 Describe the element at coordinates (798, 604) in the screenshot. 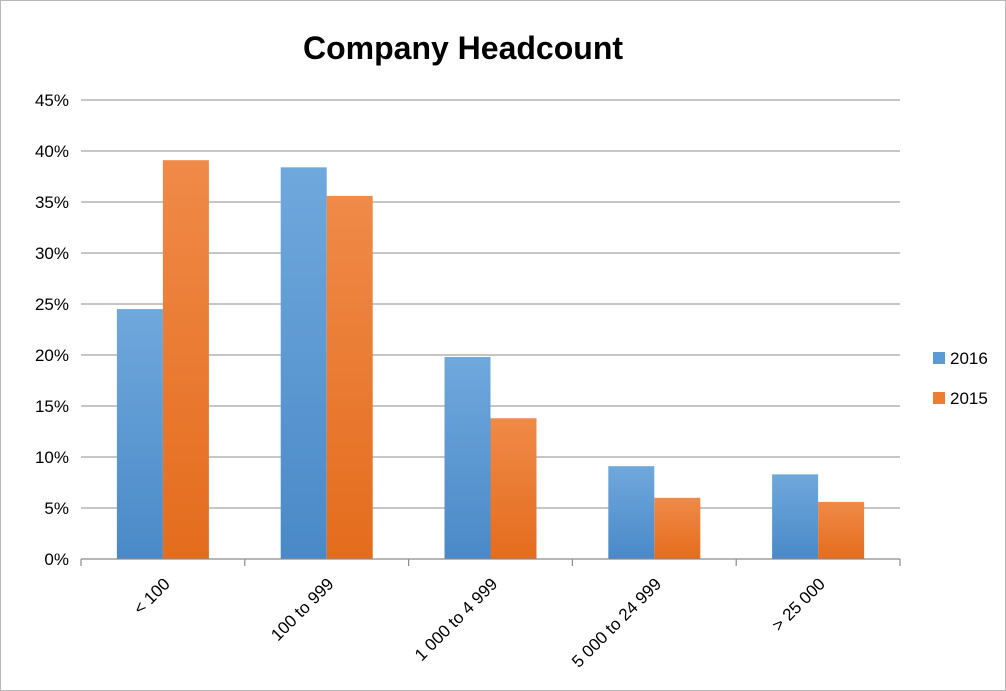

I see `x-category-label: > 25 000` at that location.